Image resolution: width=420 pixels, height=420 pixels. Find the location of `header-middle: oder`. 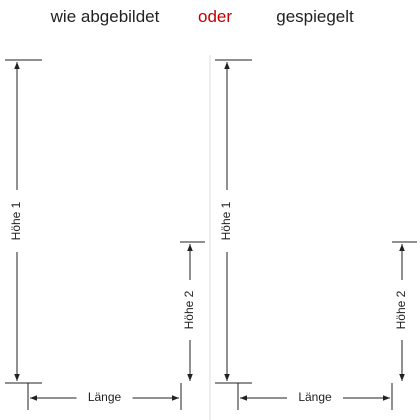

header-middle: oder is located at coordinates (215, 16).